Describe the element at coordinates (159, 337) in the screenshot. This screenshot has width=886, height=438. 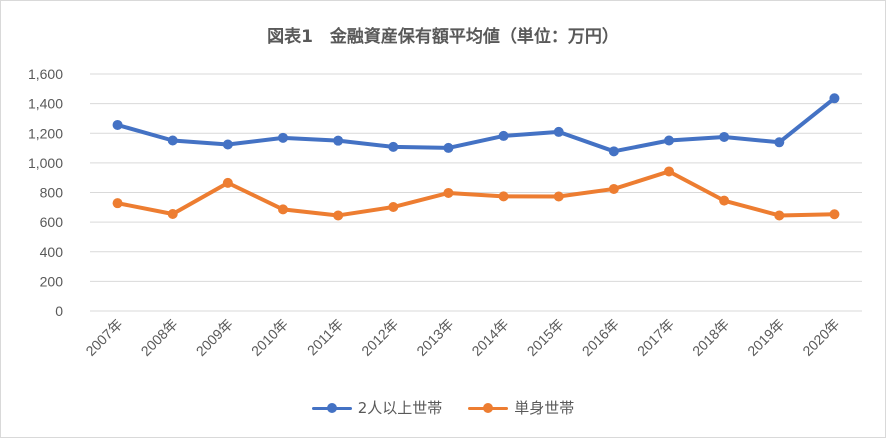
I see `x-tick-label: 2008年` at that location.